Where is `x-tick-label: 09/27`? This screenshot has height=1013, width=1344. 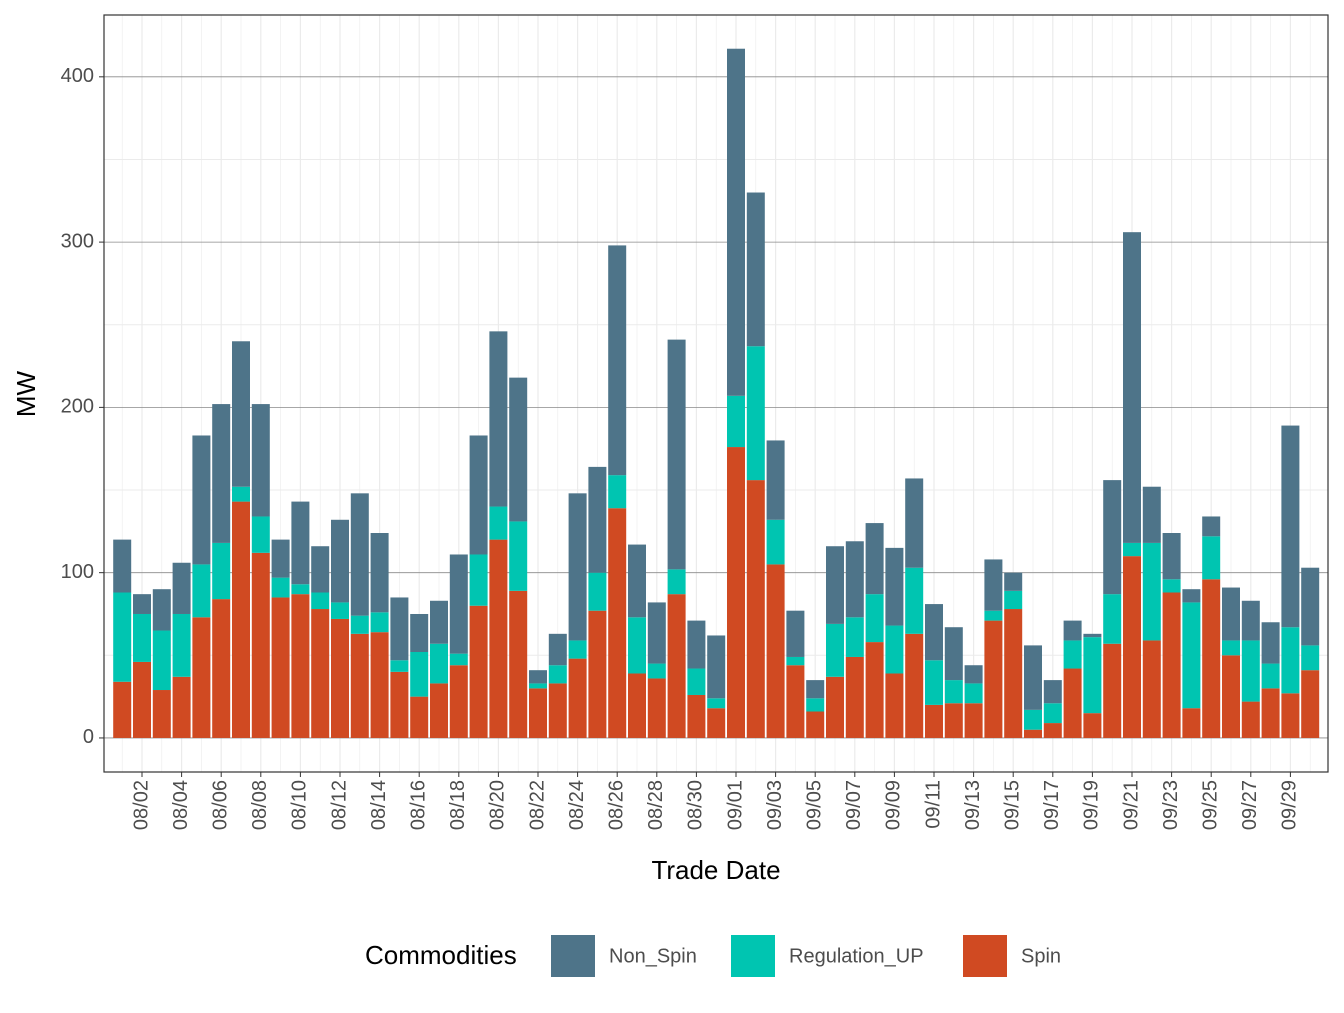 x-tick-label: 09/27 is located at coordinates (1250, 805).